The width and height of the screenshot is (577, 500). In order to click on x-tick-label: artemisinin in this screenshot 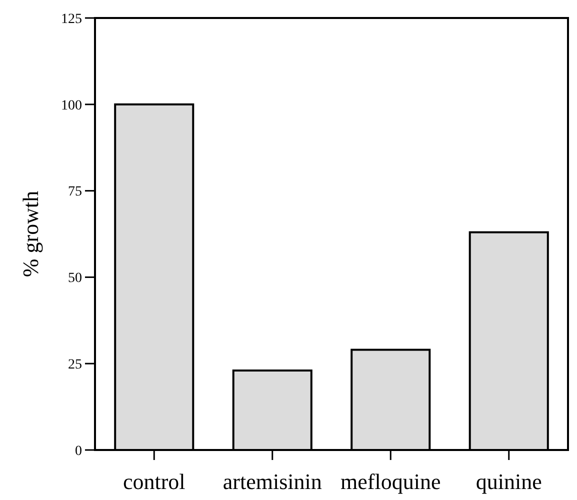, I will do `click(272, 481)`.